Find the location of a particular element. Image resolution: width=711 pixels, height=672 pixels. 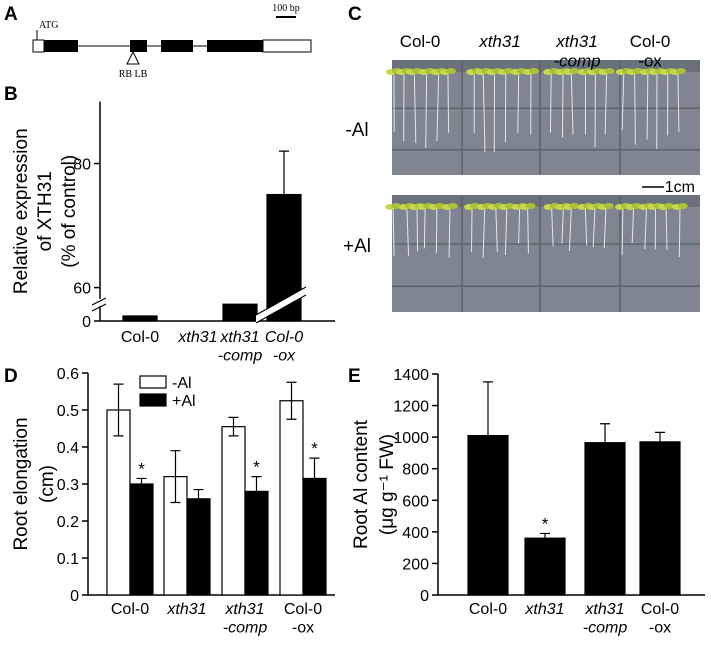

y-tick-label: 600 is located at coordinates (415, 501).